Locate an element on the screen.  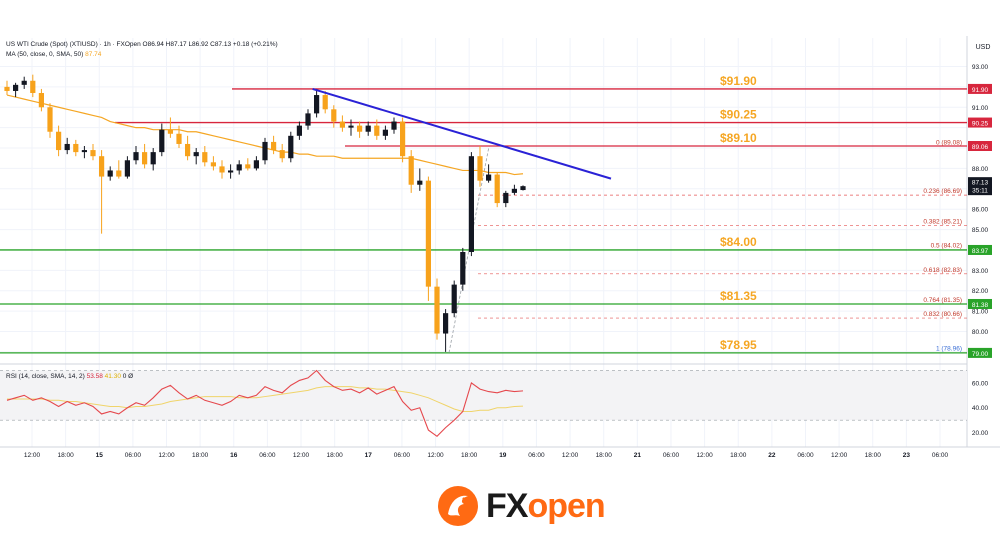
fib-label: 0 (89.08) is located at coordinates (949, 142).